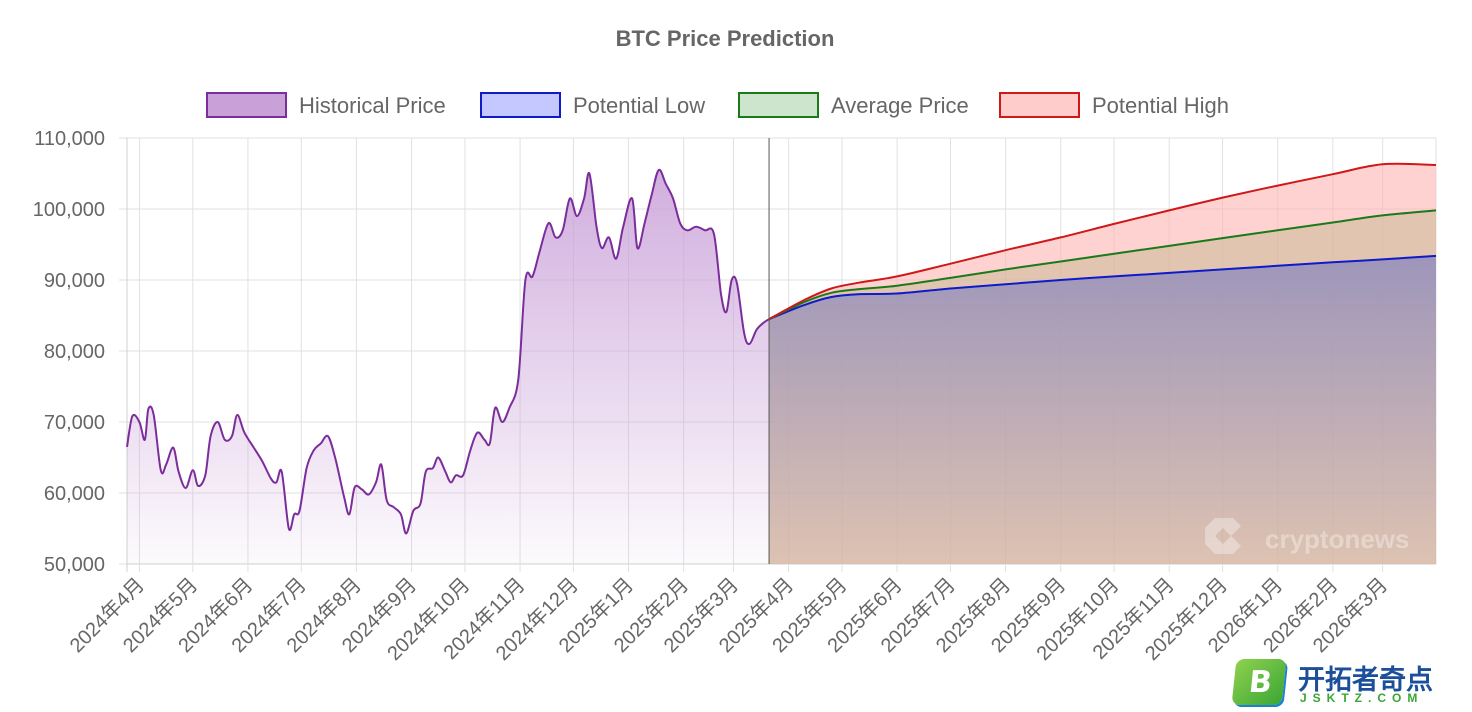 The width and height of the screenshot is (1472, 712). Describe the element at coordinates (372, 105) in the screenshot. I see `legend-label: Historical Price` at that location.